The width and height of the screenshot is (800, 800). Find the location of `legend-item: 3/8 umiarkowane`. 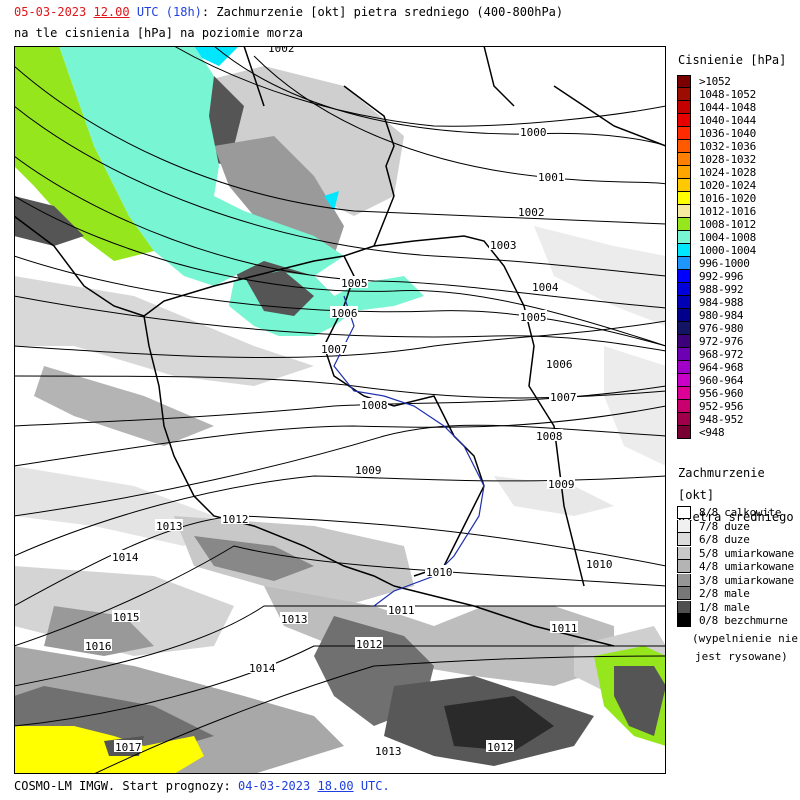

legend-item: 3/8 umiarkowane is located at coordinates (738, 580).